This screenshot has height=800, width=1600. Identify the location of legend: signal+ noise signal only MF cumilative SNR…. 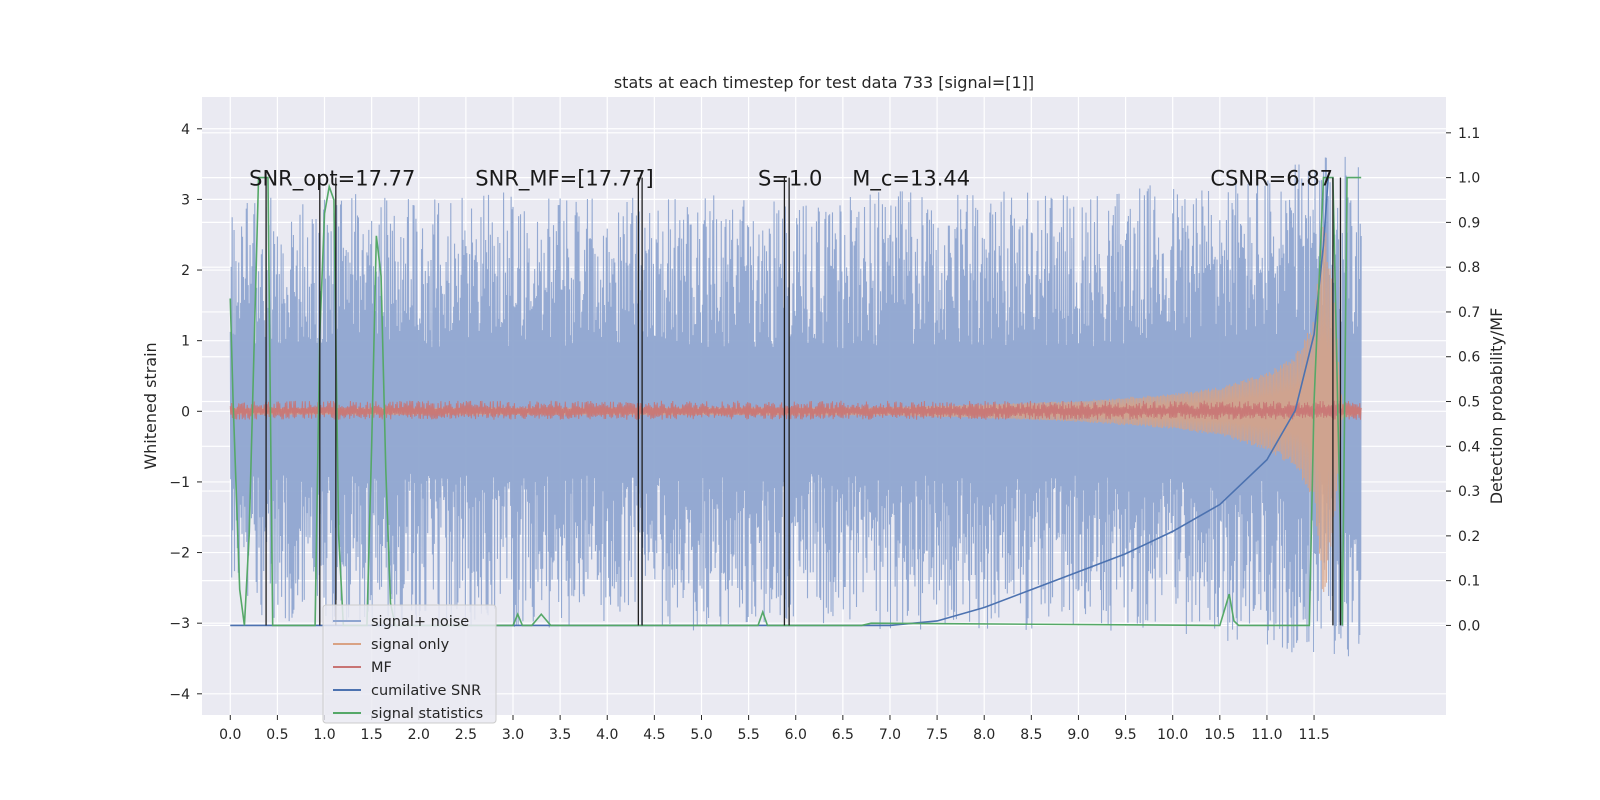
(409, 664).